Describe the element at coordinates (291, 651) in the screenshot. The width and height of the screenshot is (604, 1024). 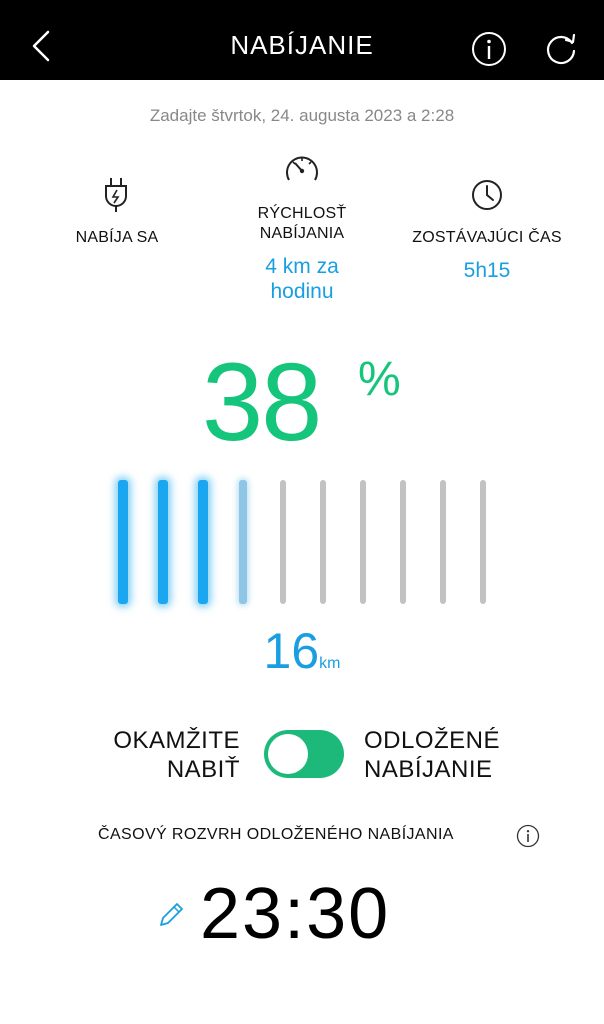
I see `range-value: 16` at that location.